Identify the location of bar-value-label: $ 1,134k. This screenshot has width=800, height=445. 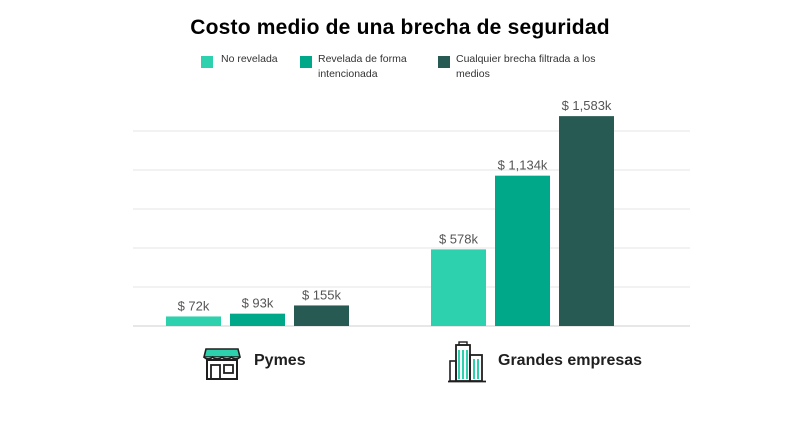
(523, 165).